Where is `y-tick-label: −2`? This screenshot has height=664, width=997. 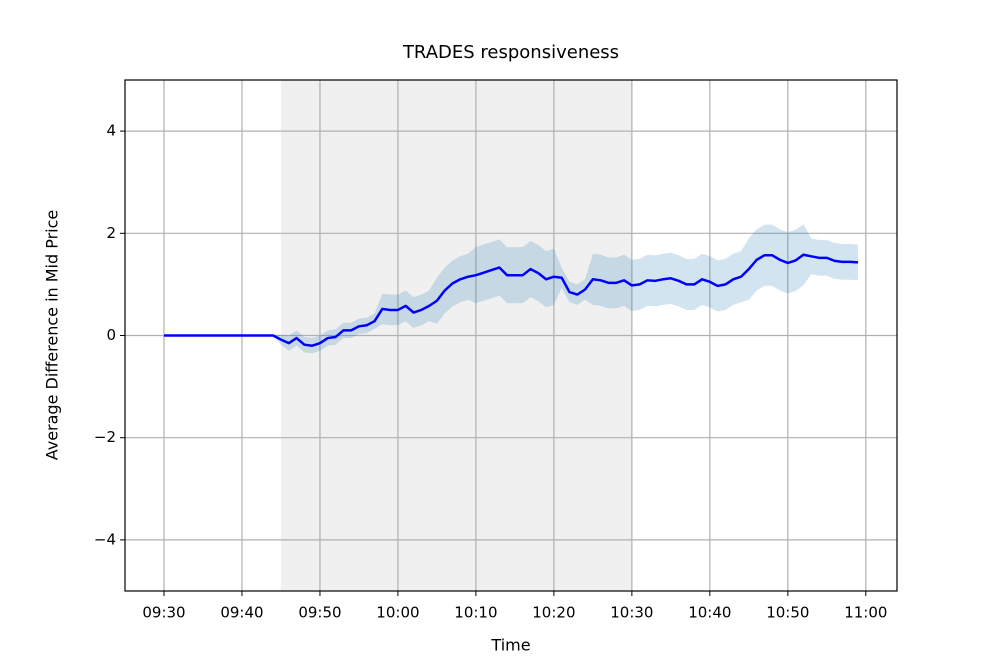
y-tick-label: −2 is located at coordinates (105, 437).